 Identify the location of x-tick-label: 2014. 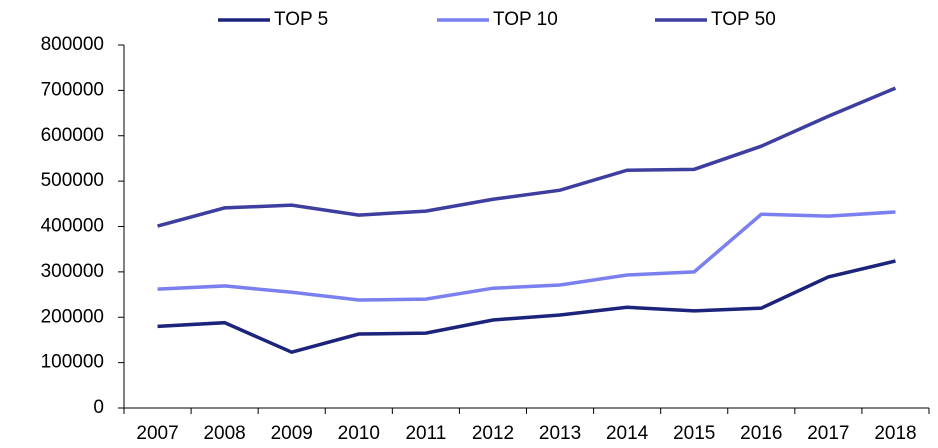
(627, 433).